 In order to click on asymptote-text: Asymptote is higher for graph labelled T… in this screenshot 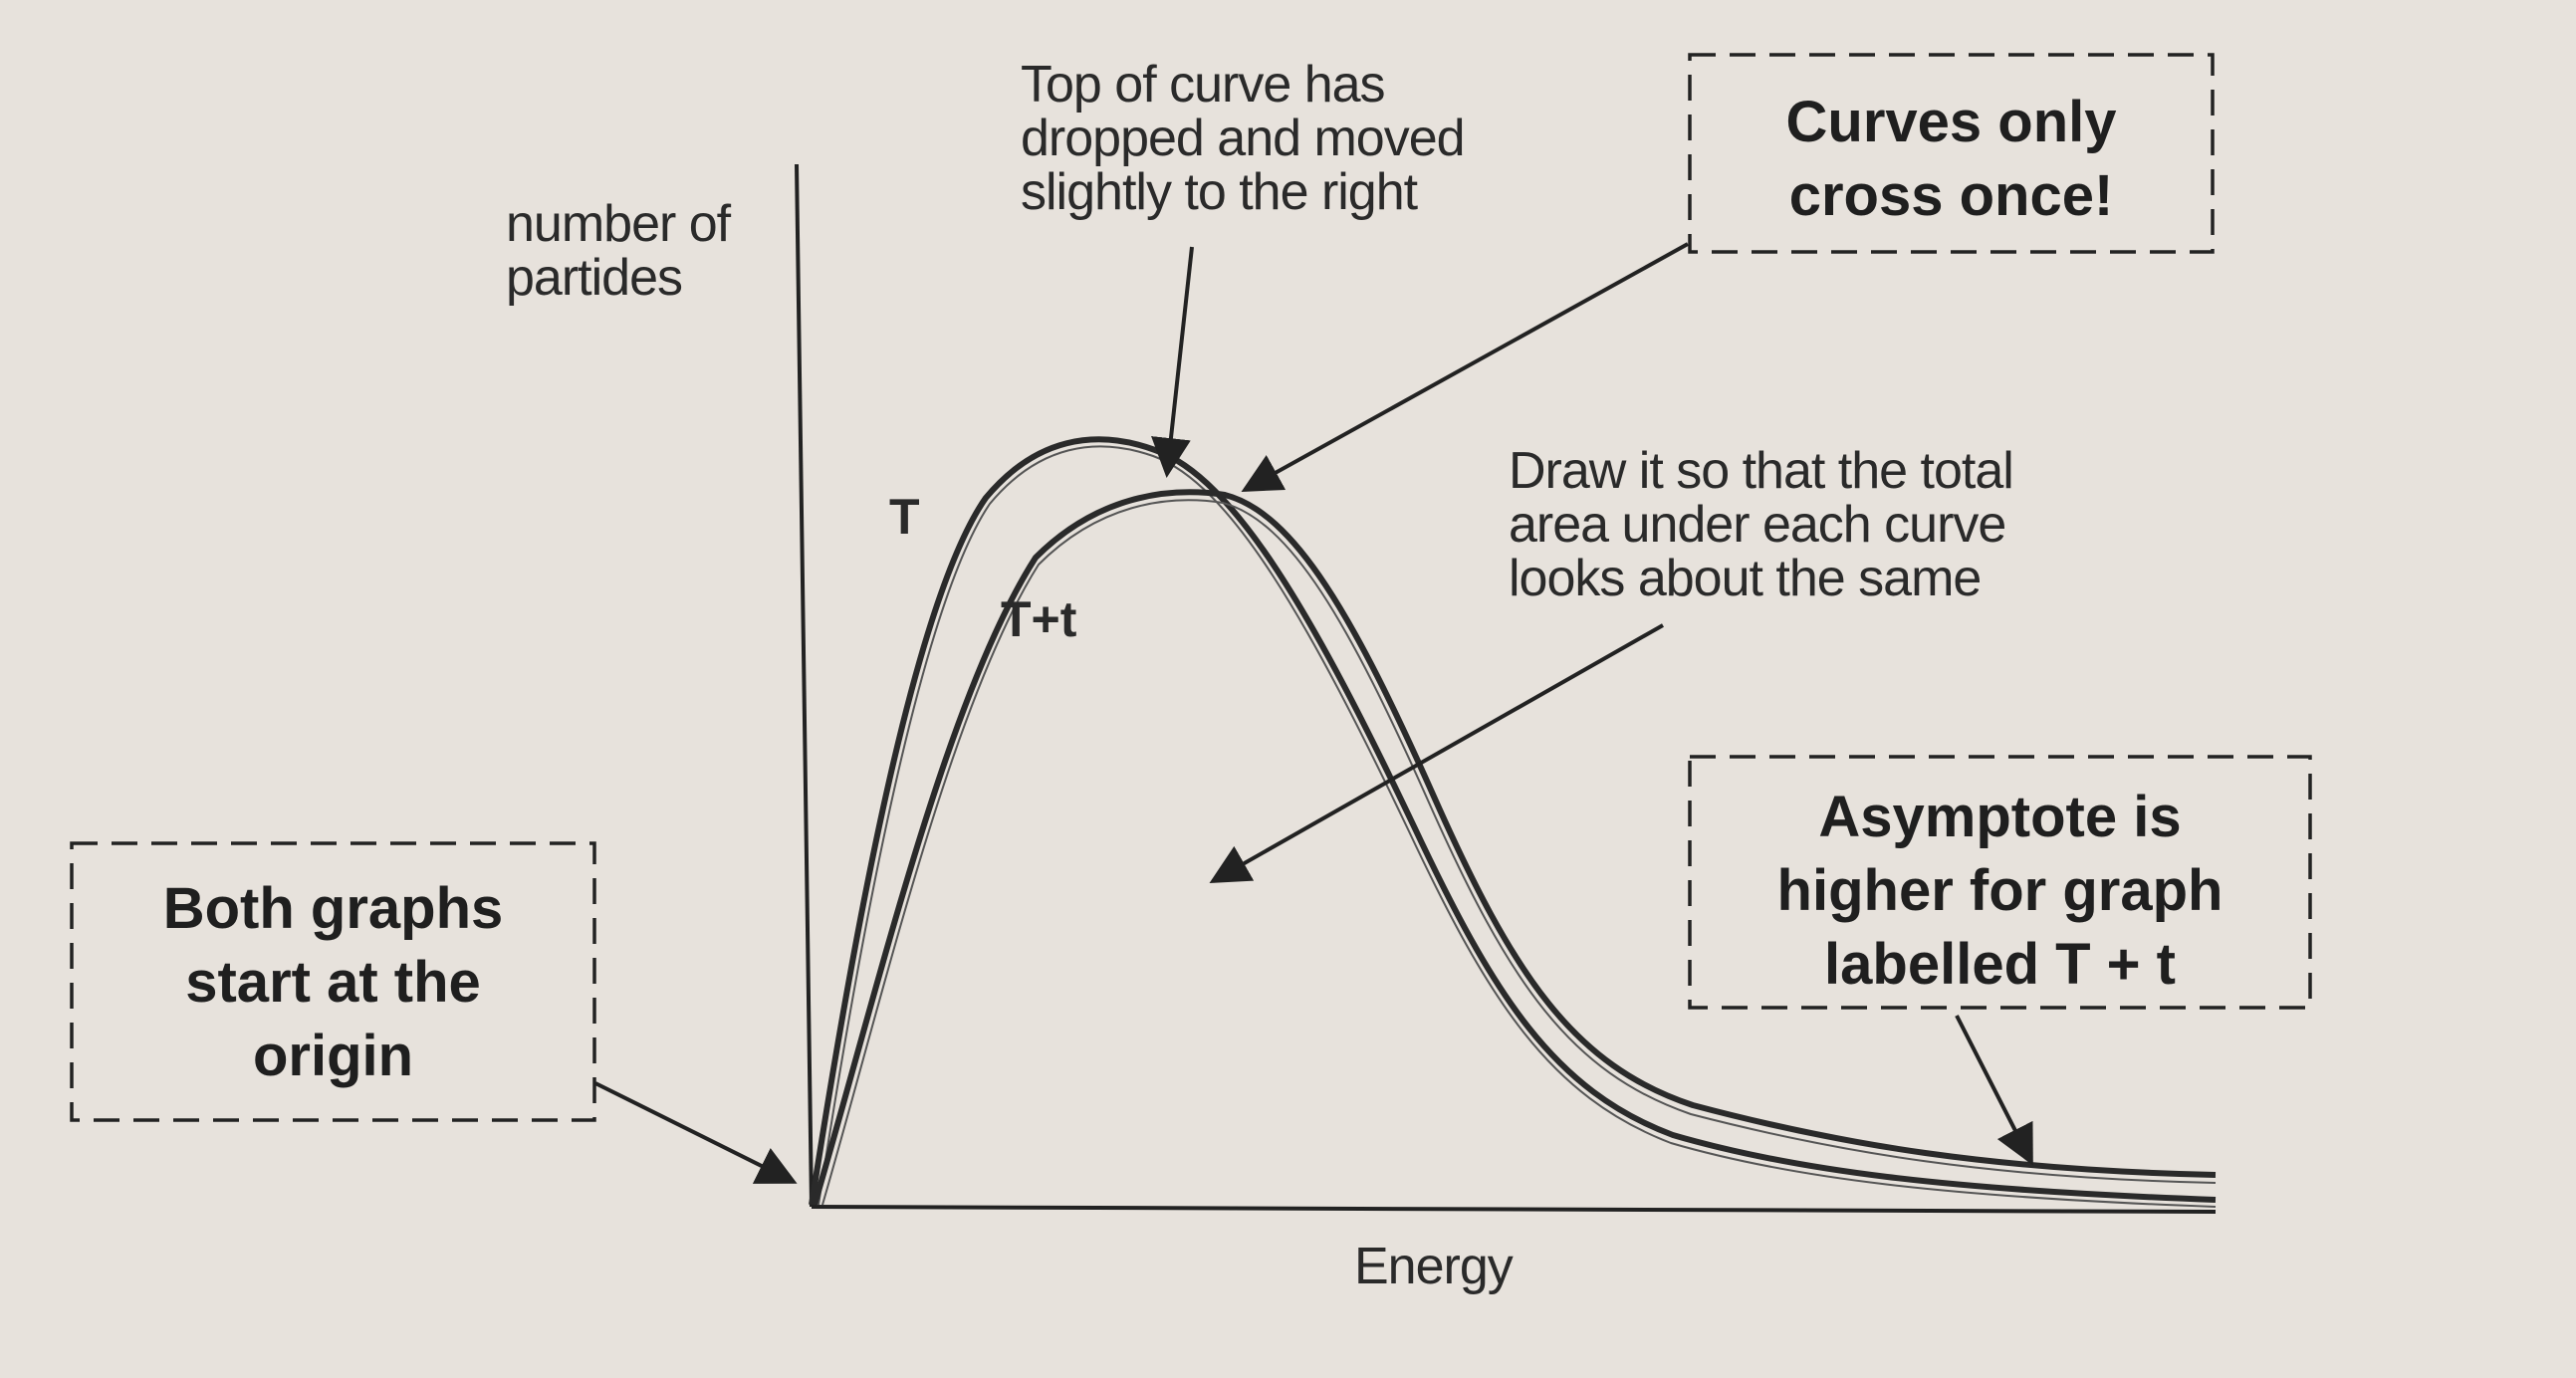, I will do `click(2000, 891)`.